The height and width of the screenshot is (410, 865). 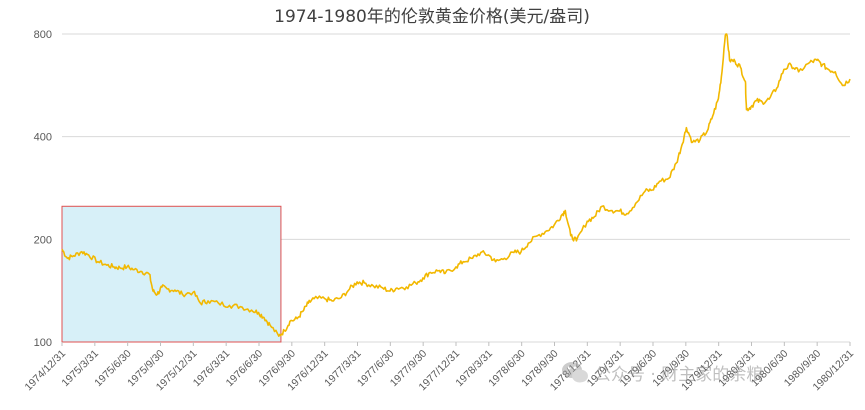 What do you see at coordinates (575, 372) in the screenshot?
I see `wechat-icon` at bounding box center [575, 372].